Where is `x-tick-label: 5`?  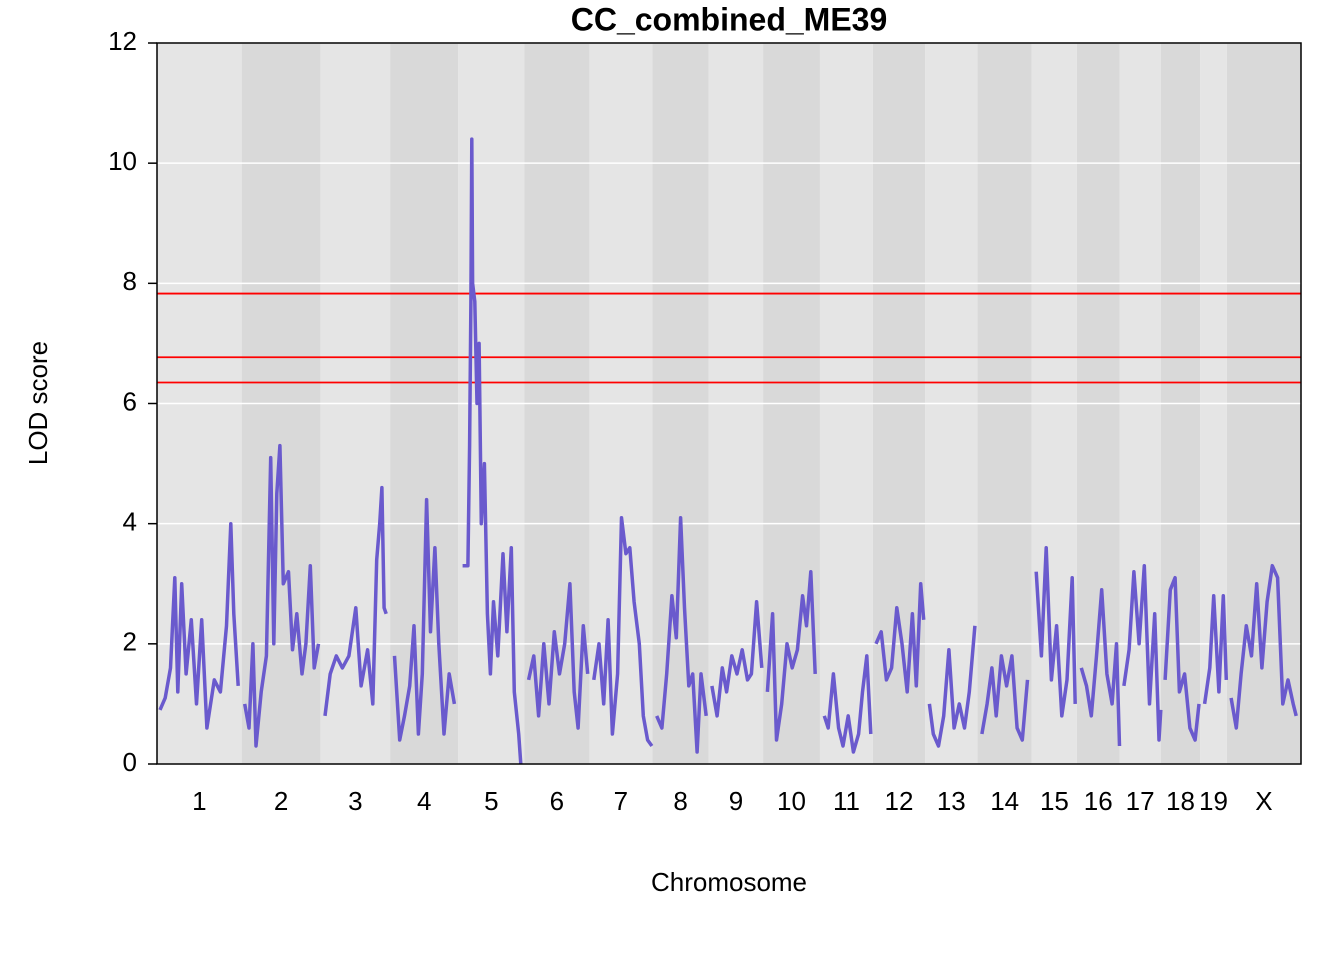
x-tick-label: 5 is located at coordinates (491, 801).